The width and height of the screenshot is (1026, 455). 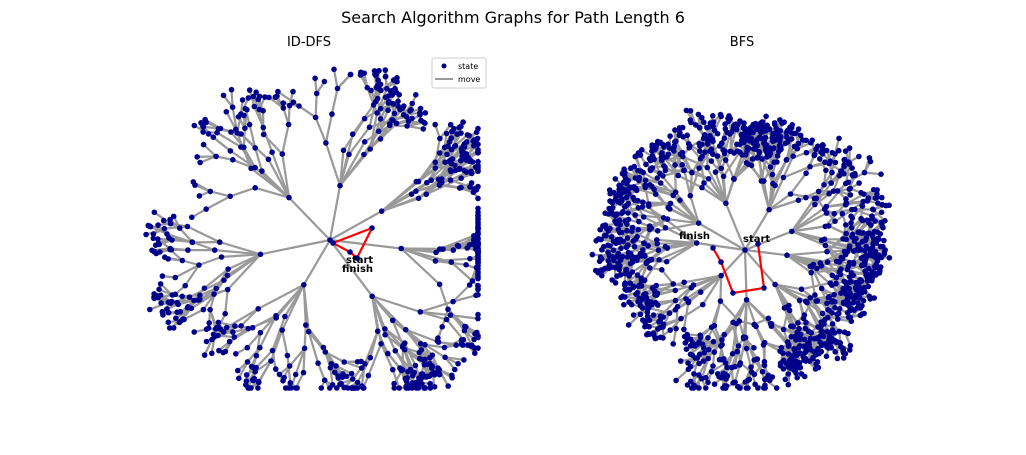 I want to click on path-state-node, so click(x=357, y=258).